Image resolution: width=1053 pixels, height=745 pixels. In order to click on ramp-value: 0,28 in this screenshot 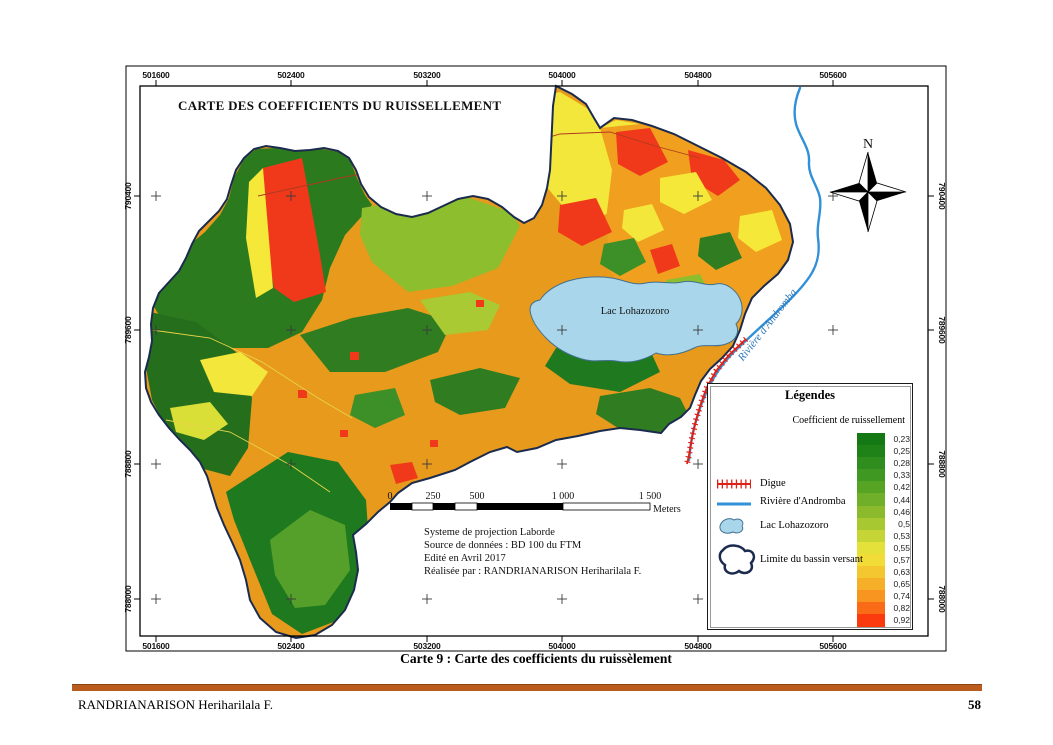, I will do `click(901, 463)`.